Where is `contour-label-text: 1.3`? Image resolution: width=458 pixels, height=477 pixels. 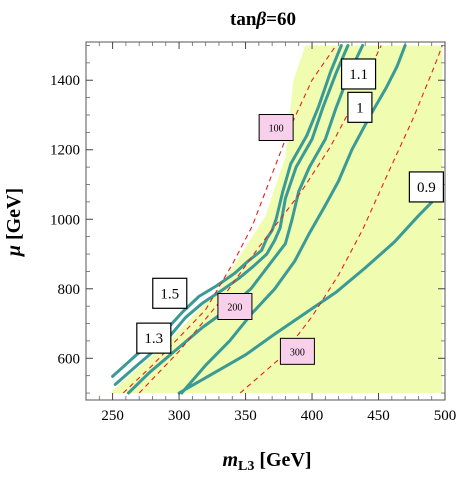
contour-label-text: 1.3 is located at coordinates (153, 339).